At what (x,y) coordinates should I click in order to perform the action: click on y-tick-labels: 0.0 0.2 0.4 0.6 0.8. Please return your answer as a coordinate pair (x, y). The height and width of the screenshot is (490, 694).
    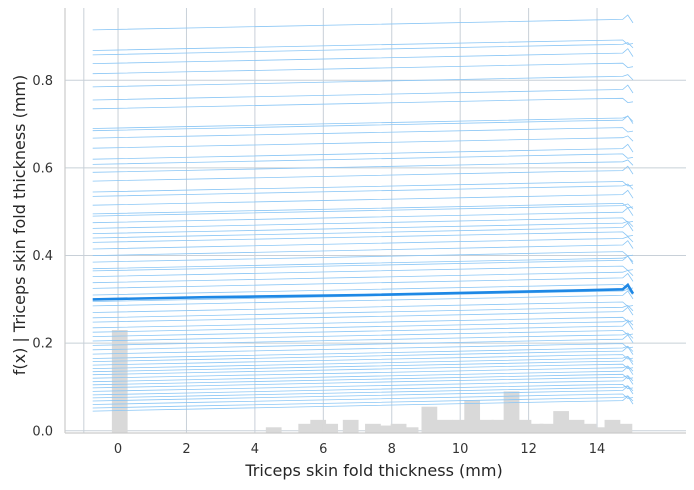
    Looking at the image, I should click on (42, 257).